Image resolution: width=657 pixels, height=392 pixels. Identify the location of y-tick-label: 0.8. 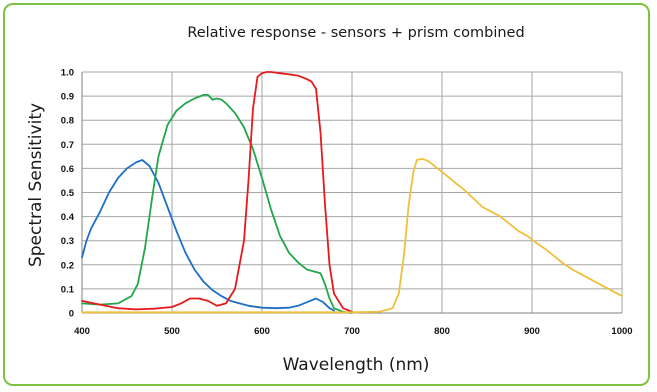
(67, 121).